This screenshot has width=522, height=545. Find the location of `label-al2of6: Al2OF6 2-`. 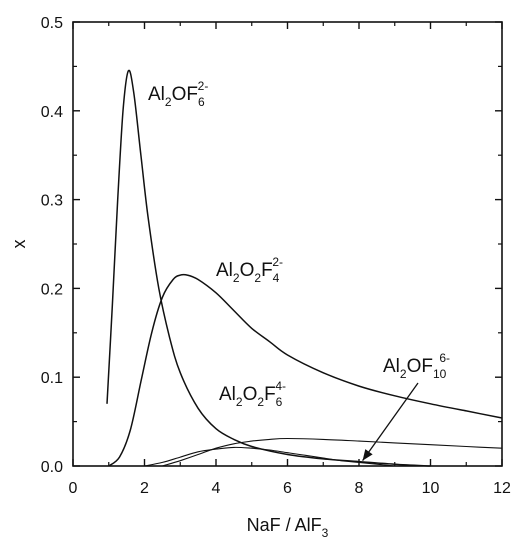

label-al2of6: Al2OF6 2- is located at coordinates (178, 94).